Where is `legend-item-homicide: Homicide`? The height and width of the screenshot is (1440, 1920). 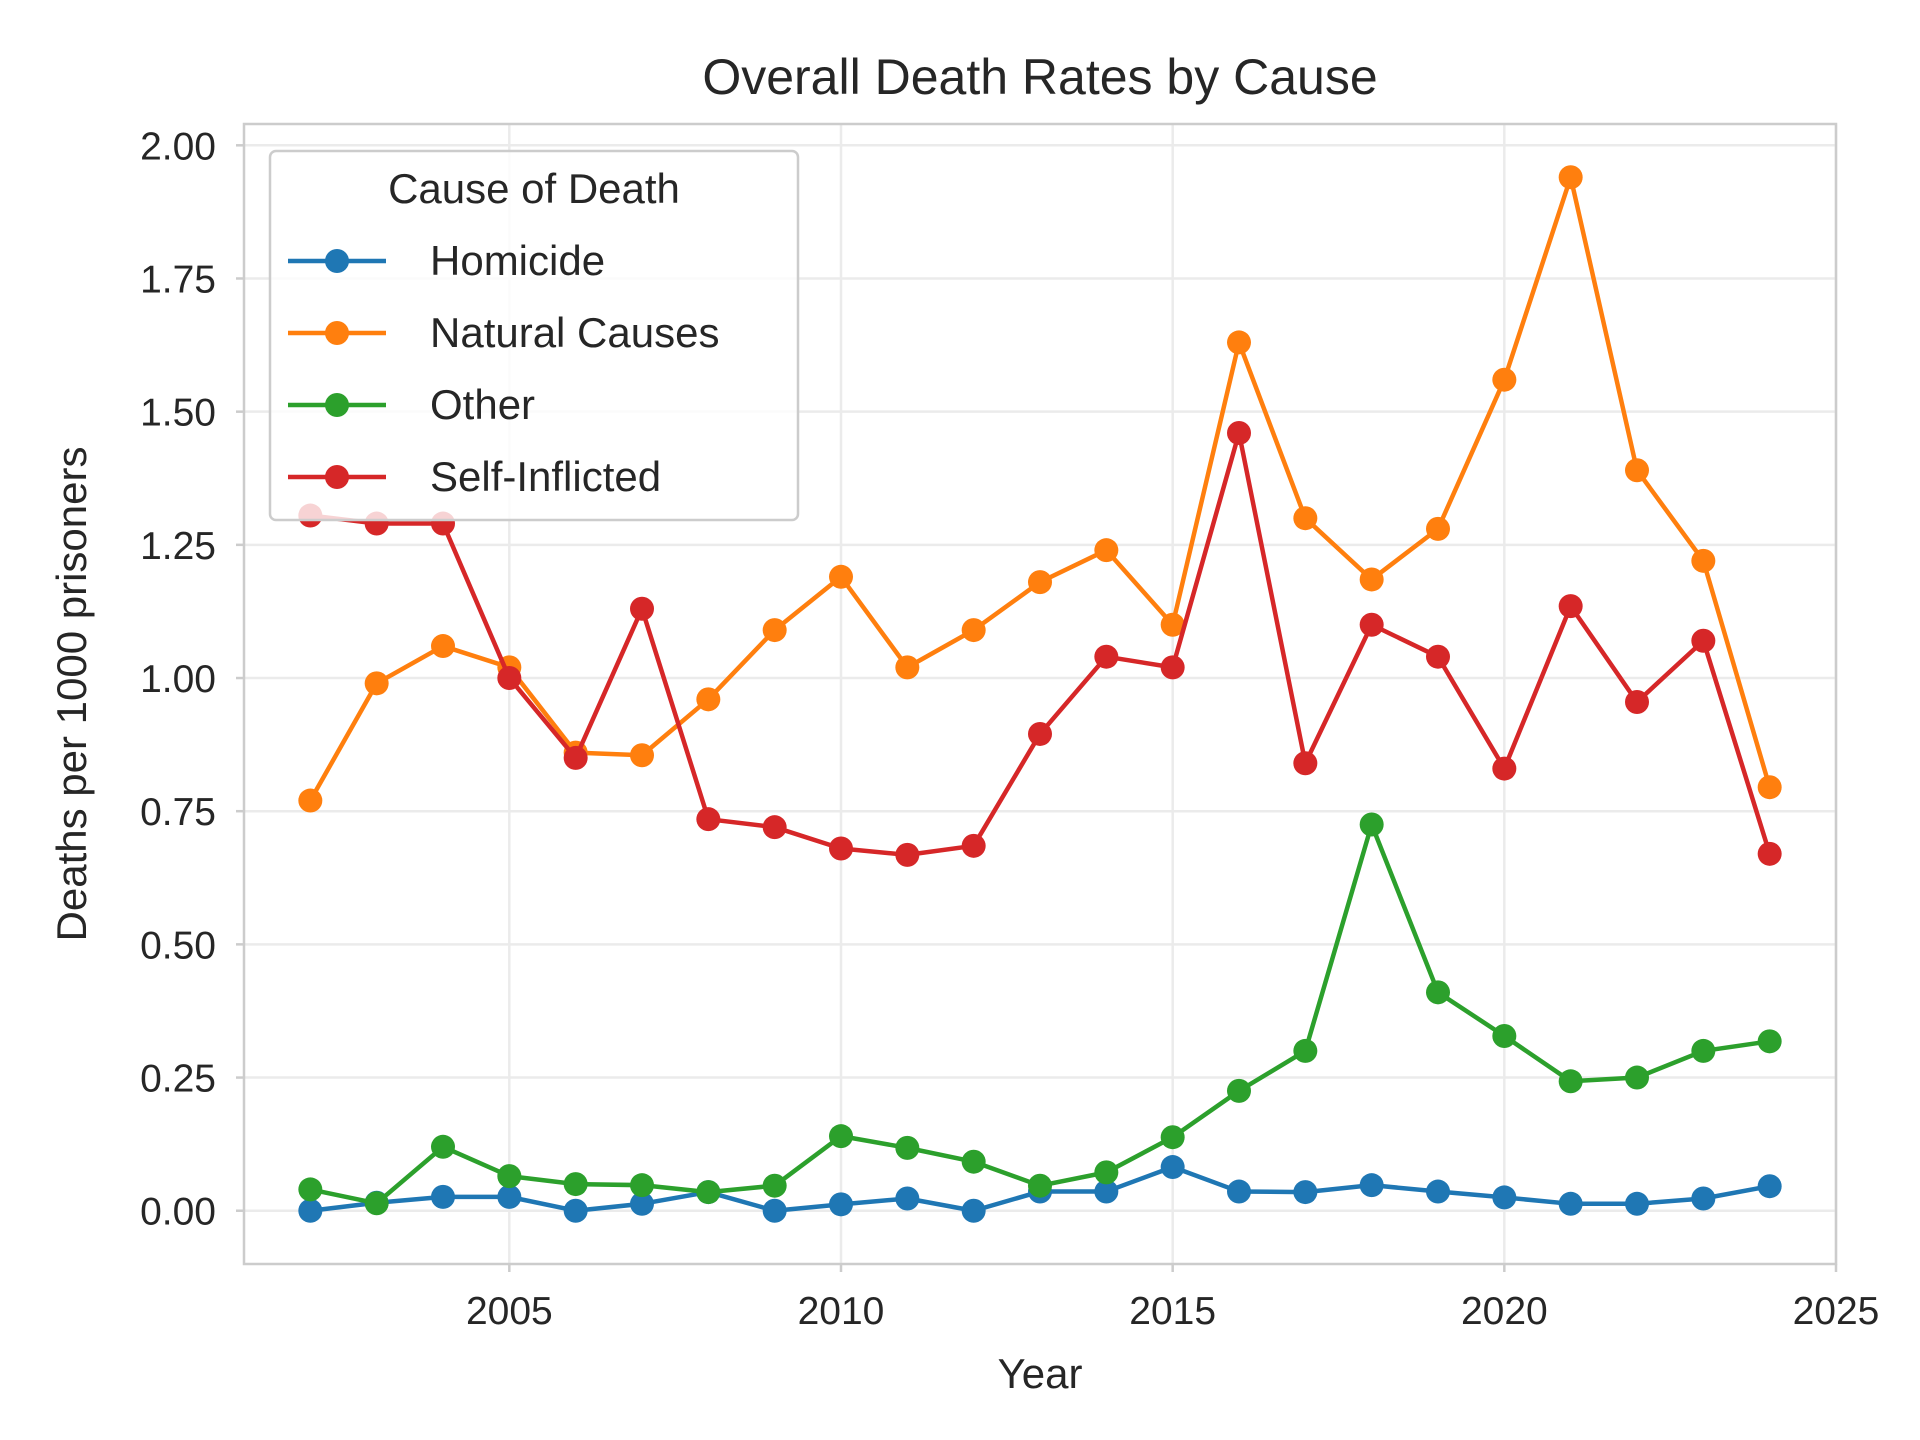 legend-item-homicide: Homicide is located at coordinates (446, 260).